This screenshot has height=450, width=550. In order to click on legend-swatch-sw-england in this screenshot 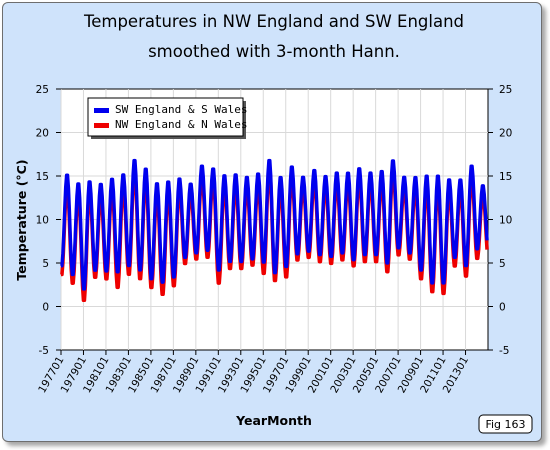, I will do `click(101, 110)`.